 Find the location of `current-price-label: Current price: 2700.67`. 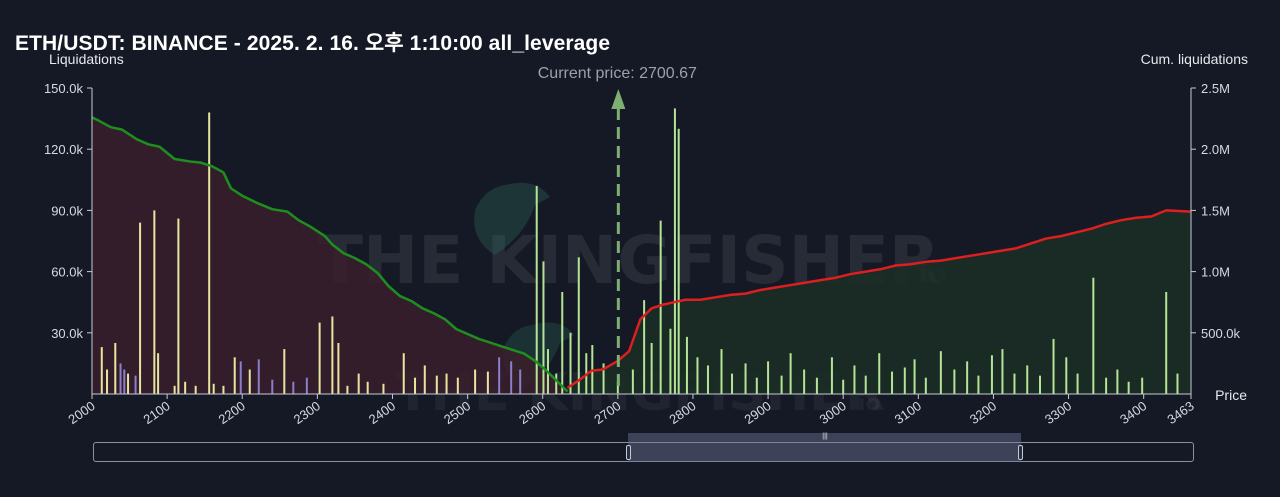

current-price-label: Current price: 2700.67 is located at coordinates (617, 73).